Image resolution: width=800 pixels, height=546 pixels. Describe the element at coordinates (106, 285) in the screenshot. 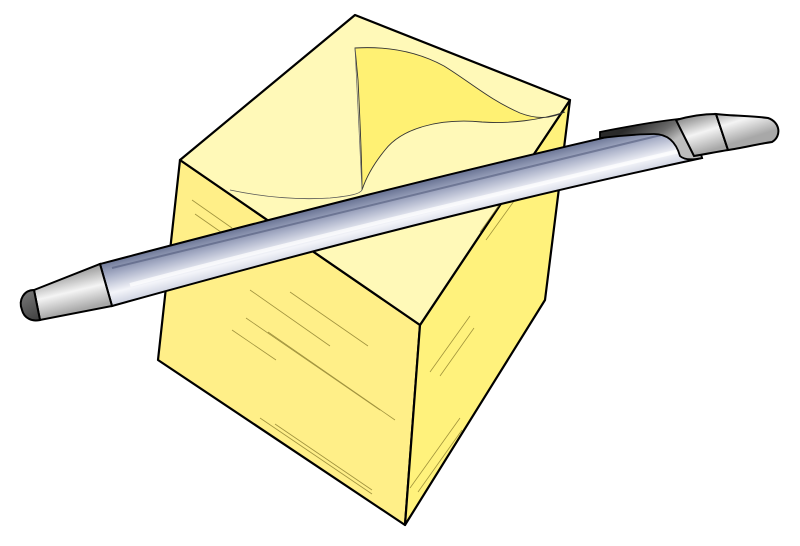

I see `pen-front-ring` at that location.